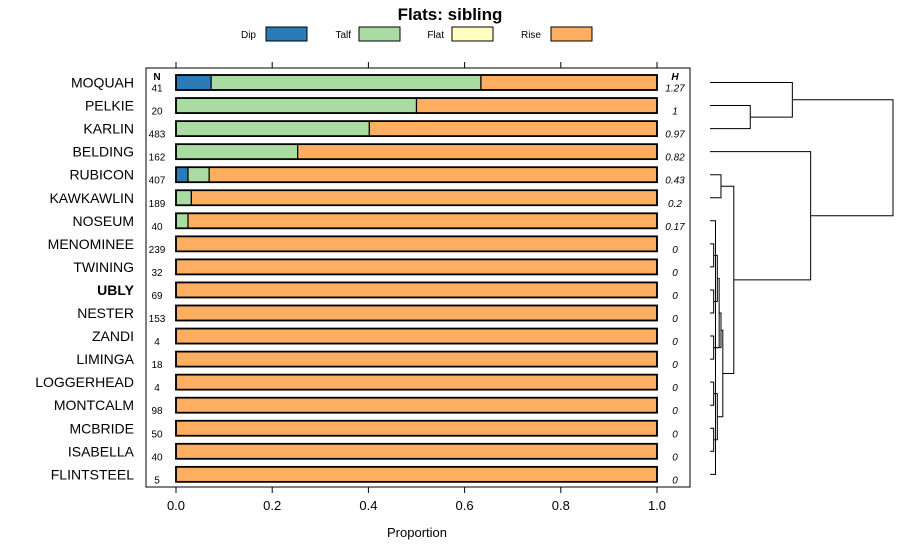 The image size is (900, 560). I want to click on bar-segment-pelkie-talf, so click(296, 105).